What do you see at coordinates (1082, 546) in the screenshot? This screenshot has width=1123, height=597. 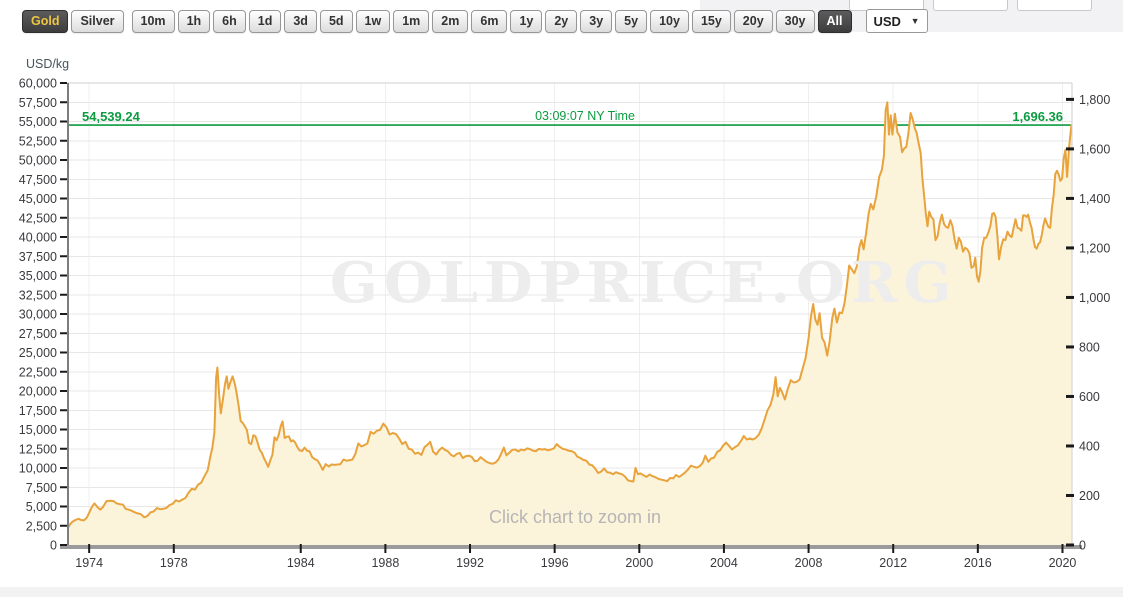 I see `y-axis-label-right: 0` at bounding box center [1082, 546].